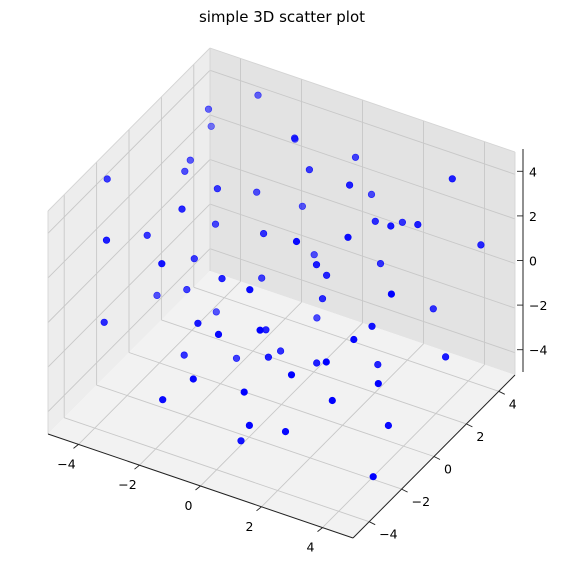  I want to click on x-tick-label: −4, so click(66, 463).